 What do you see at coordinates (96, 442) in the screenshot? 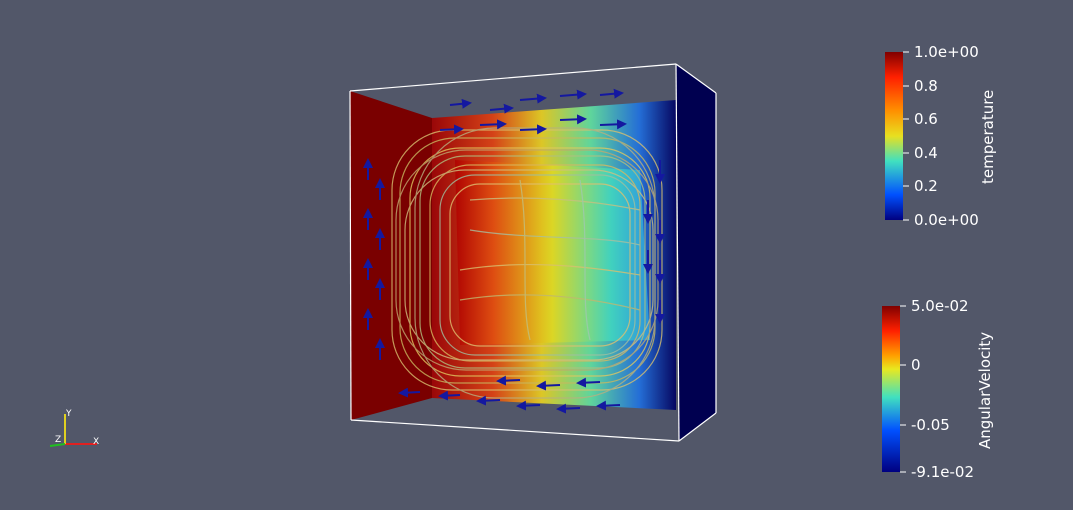
I see `axis-x-label: X` at bounding box center [96, 442].